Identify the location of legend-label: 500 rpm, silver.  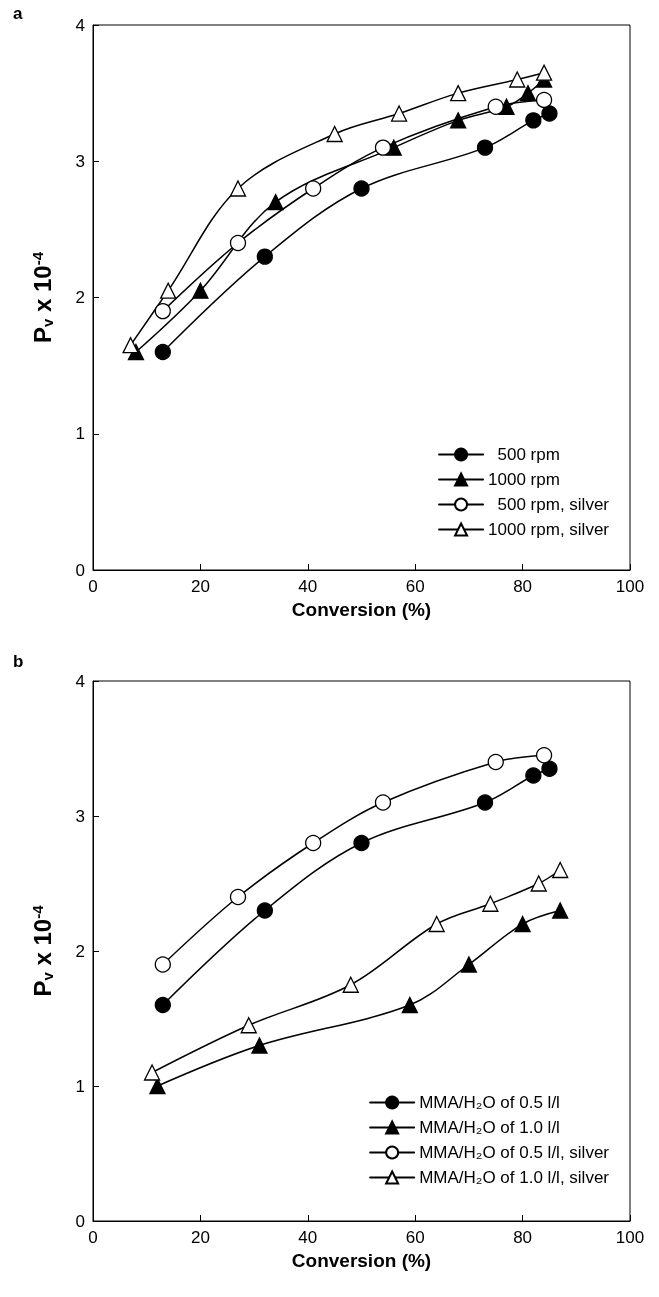
(549, 504).